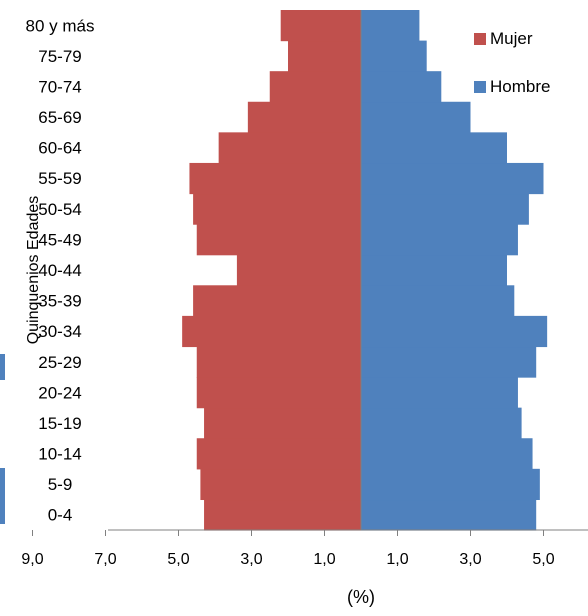  What do you see at coordinates (59, 301) in the screenshot?
I see `y-tick-label: 35-39` at bounding box center [59, 301].